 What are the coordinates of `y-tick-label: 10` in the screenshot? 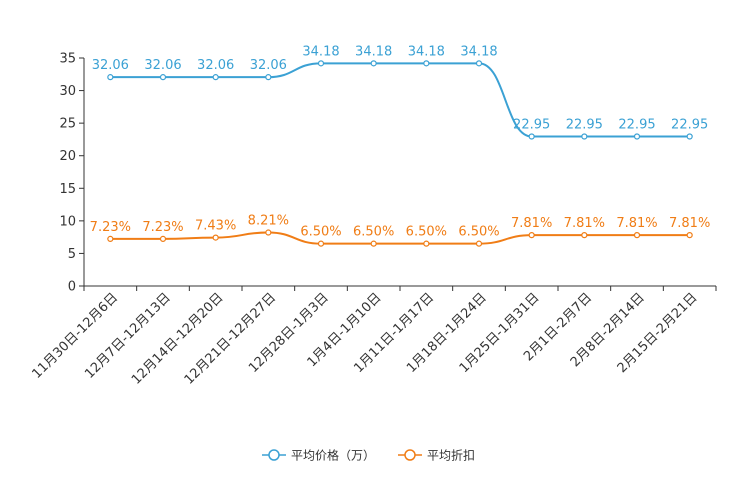 It's located at (67, 221).